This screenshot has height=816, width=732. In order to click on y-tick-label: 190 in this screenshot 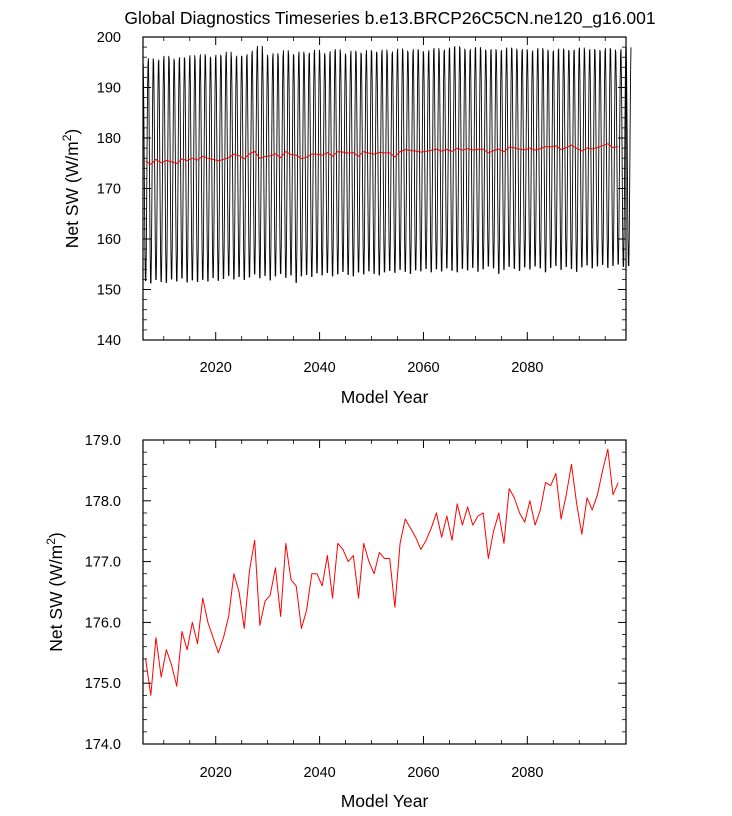, I will do `click(109, 89)`.